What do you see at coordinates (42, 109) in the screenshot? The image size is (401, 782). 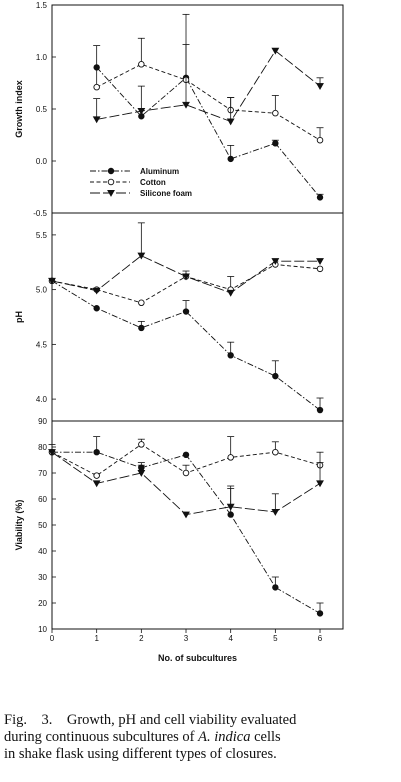 I see `panel-0-ytick-label: 0.5` at bounding box center [42, 109].